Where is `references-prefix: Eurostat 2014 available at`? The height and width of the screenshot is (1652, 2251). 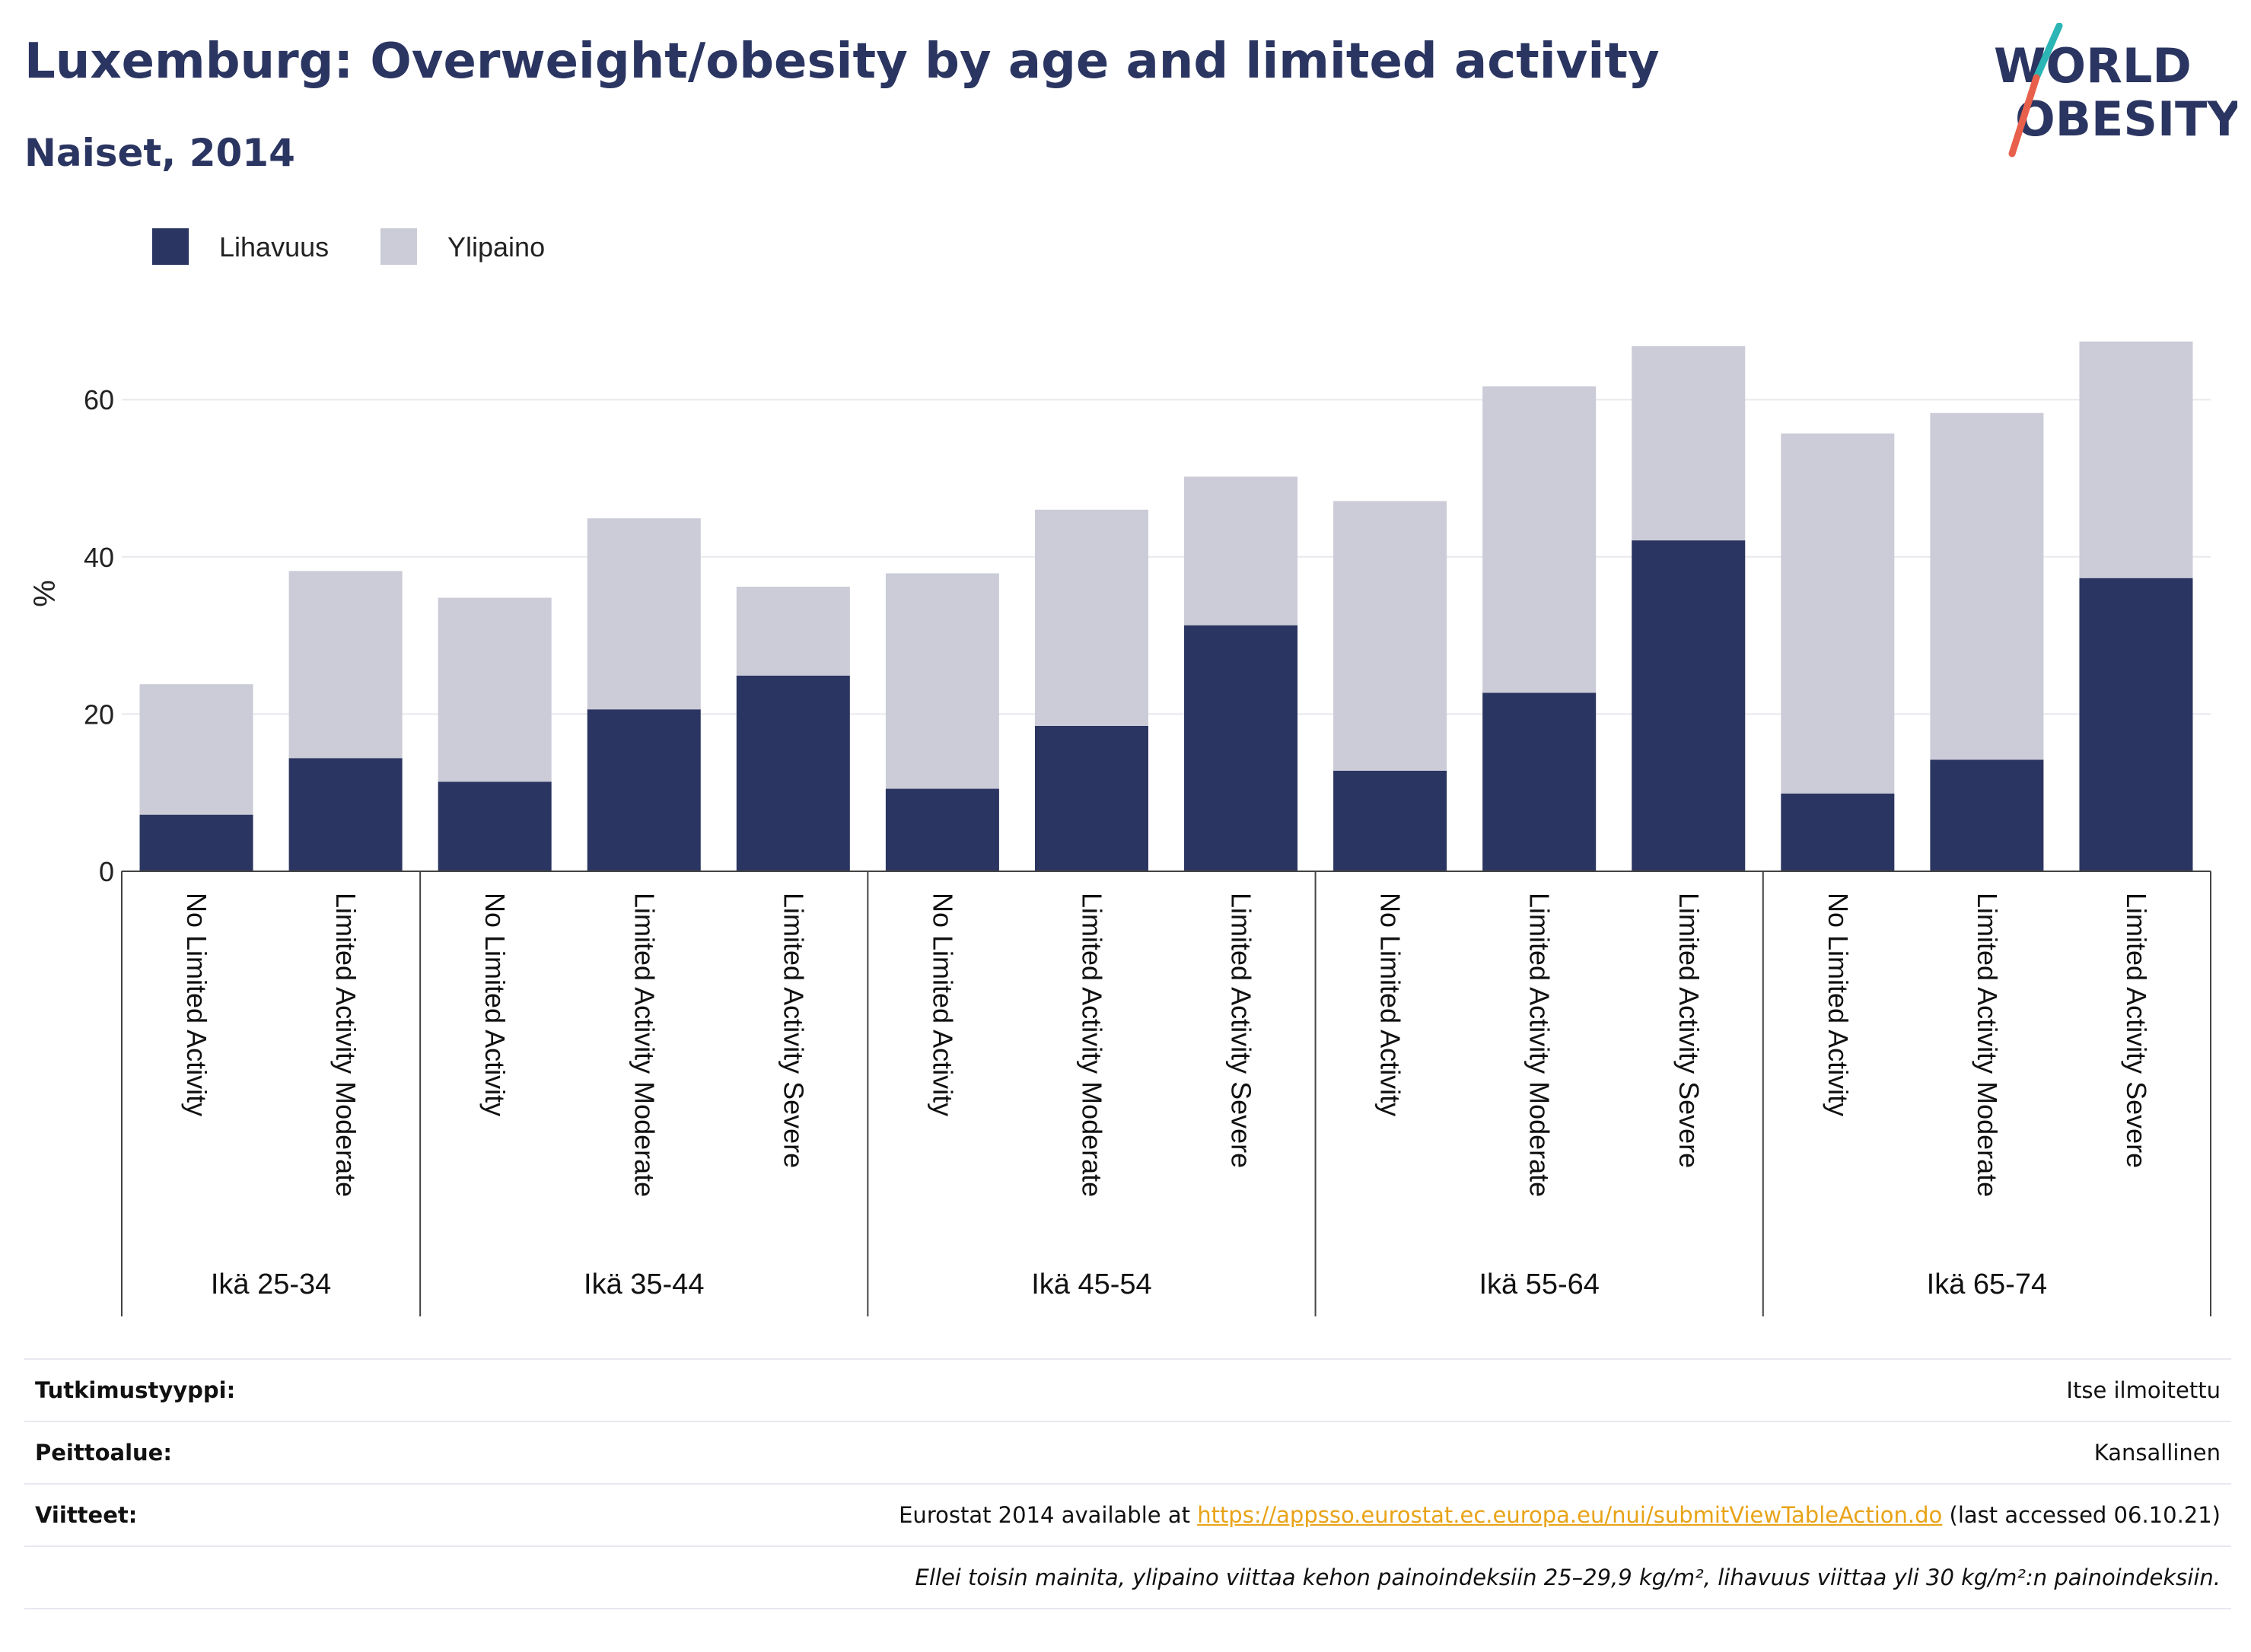 references-prefix: Eurostat 2014 available at is located at coordinates (1048, 1515).